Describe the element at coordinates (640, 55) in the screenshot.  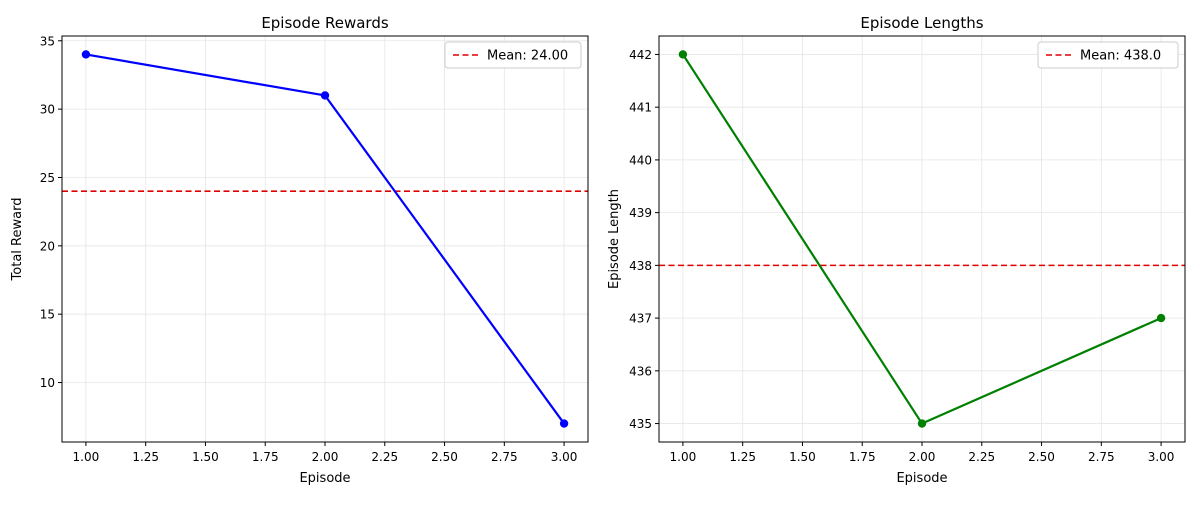
I see `y-tick-label: 442` at that location.